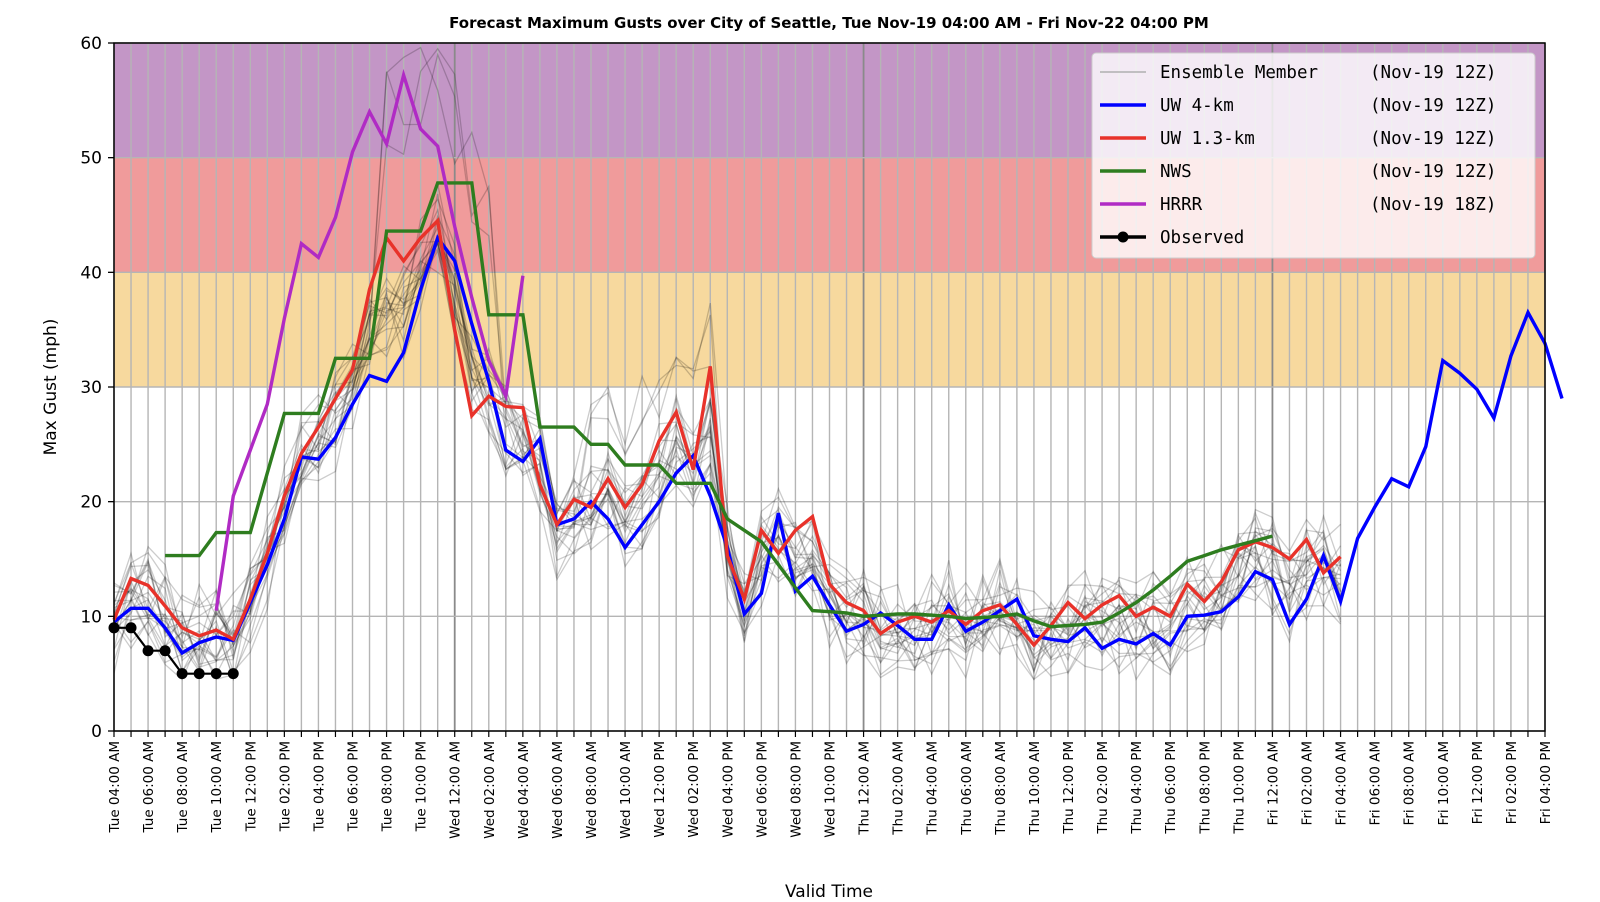 The height and width of the screenshot is (902, 1600). Describe the element at coordinates (490, 790) in the screenshot. I see `x-tick-label: Wed 02:00 AM` at that location.